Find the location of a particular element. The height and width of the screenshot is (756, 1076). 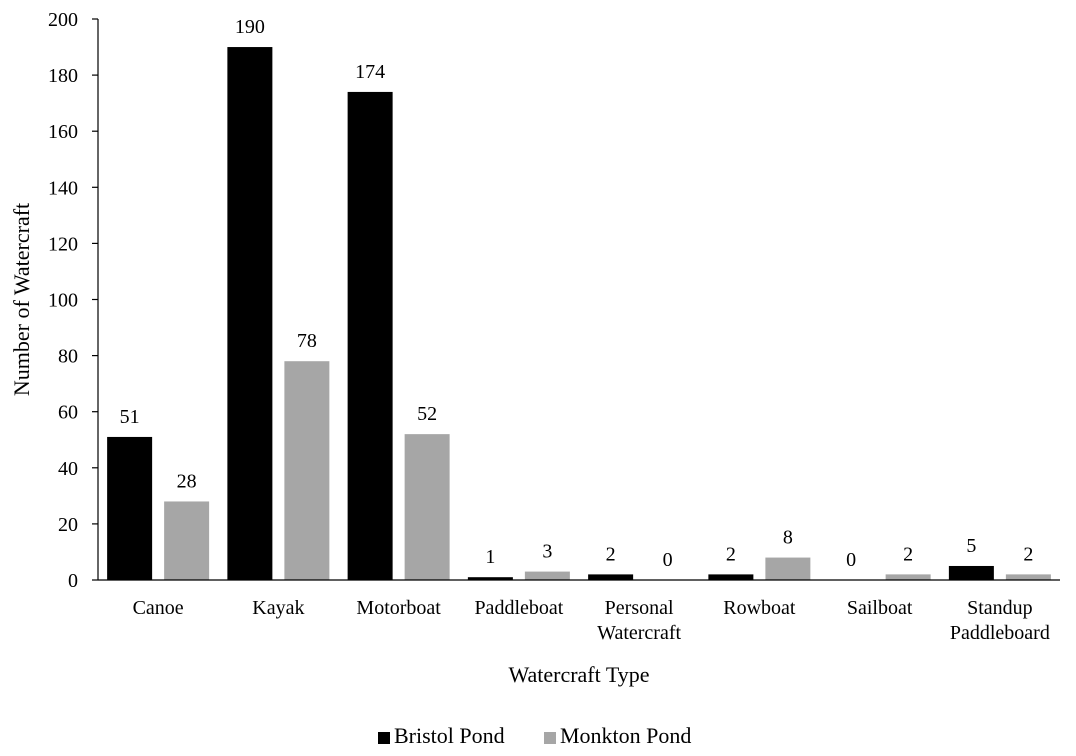

y-tick-label: 200 is located at coordinates (63, 20).